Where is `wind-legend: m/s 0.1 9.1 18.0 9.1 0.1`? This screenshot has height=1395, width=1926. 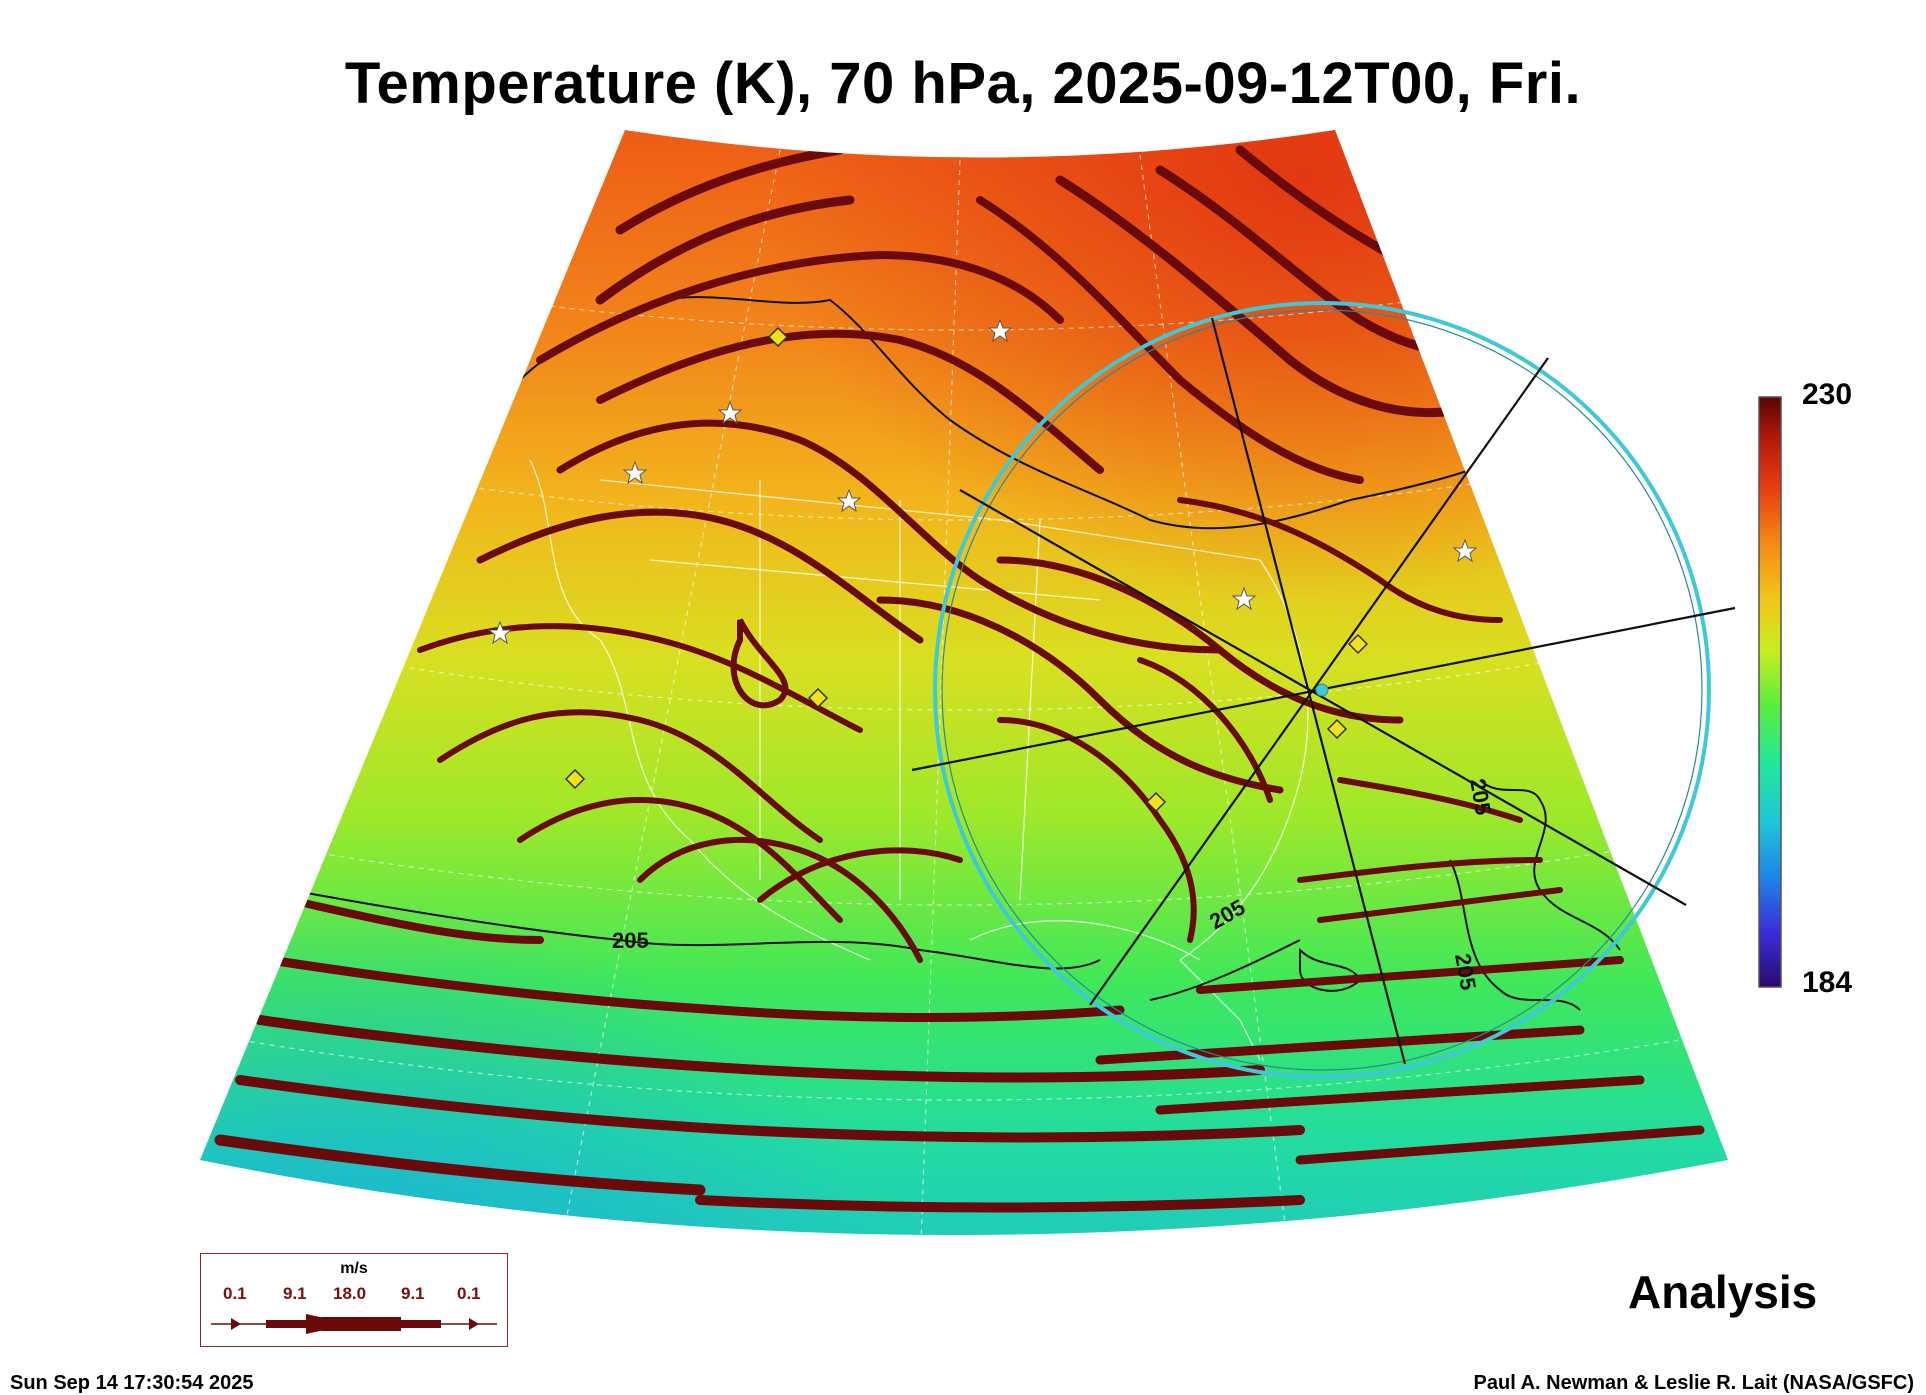 wind-legend: m/s 0.1 9.1 18.0 9.1 0.1 is located at coordinates (354, 1300).